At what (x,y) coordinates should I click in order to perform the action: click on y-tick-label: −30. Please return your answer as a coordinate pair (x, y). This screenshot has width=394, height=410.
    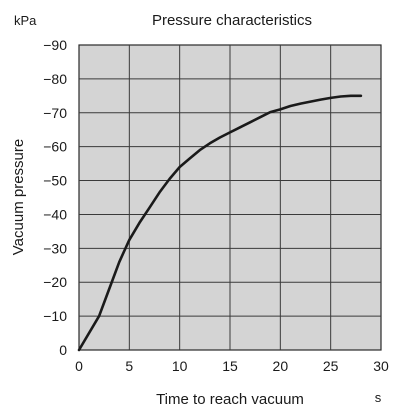
    Looking at the image, I should click on (55, 248).